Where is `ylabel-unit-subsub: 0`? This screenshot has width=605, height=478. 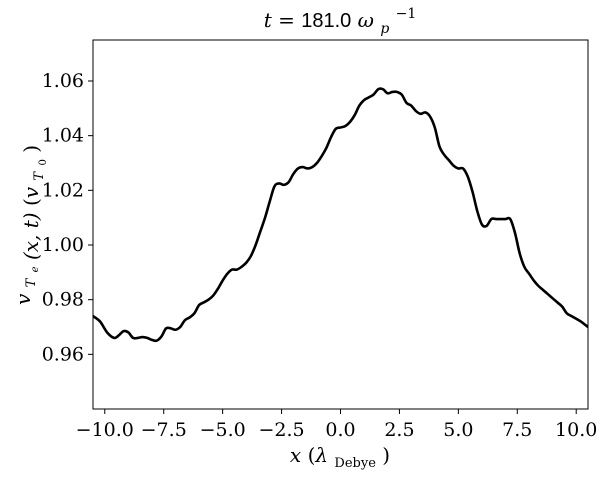
ylabel-unit-subsub: 0 is located at coordinates (43, 162).